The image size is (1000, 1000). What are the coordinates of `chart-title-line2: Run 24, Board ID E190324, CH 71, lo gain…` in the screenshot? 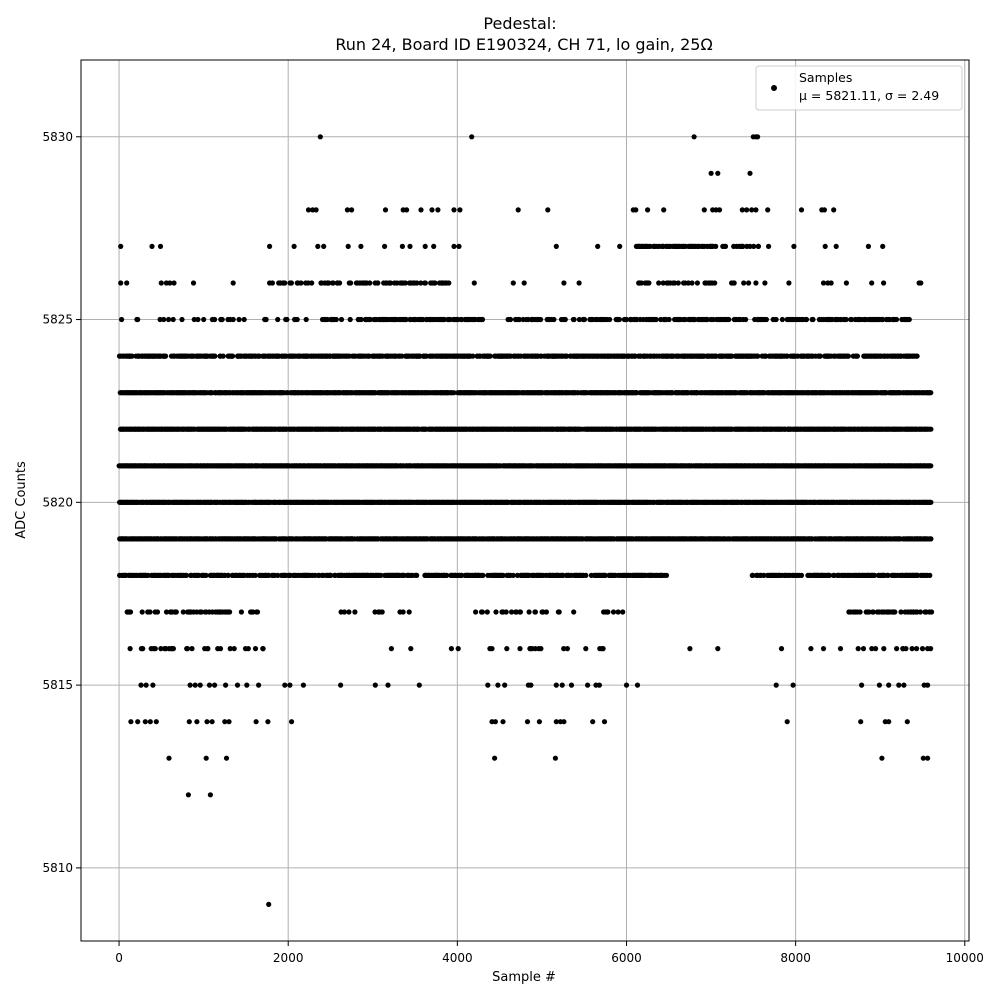 It's located at (523, 44).